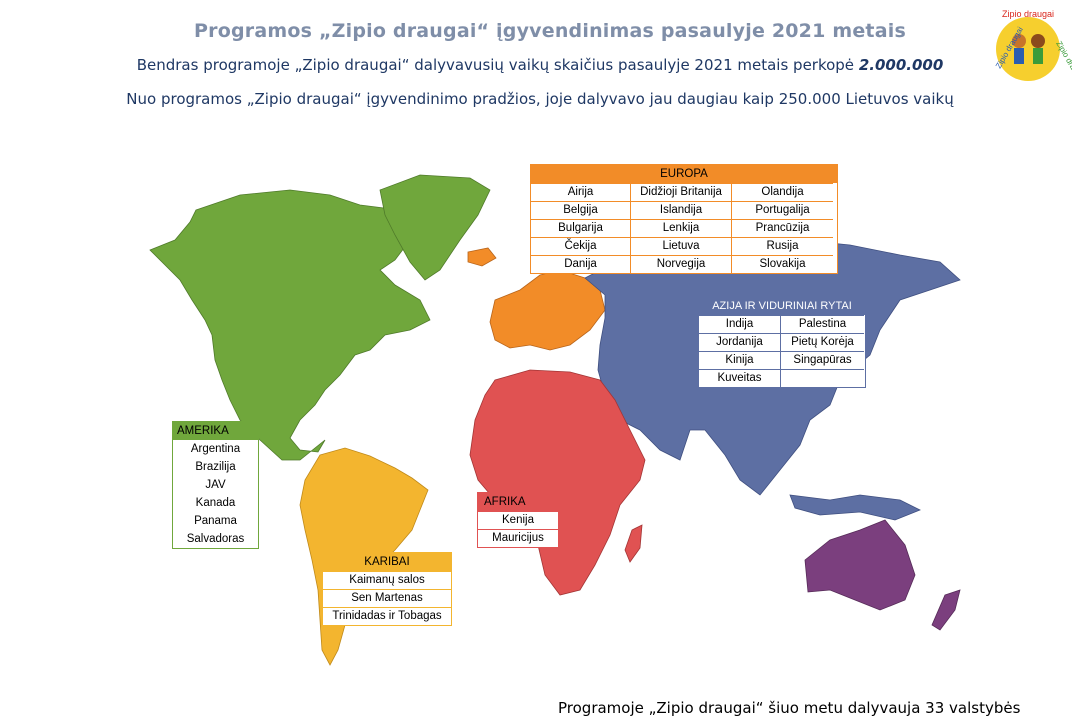 The image size is (1073, 726). Describe the element at coordinates (782, 228) in the screenshot. I see `country-cell: Prancūzija` at that location.